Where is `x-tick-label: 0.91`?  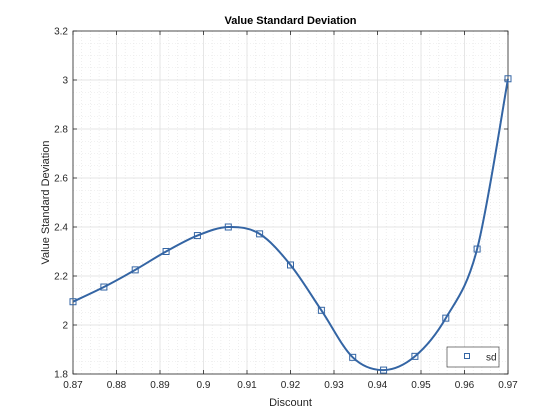 x-tick-label: 0.91 is located at coordinates (247, 385).